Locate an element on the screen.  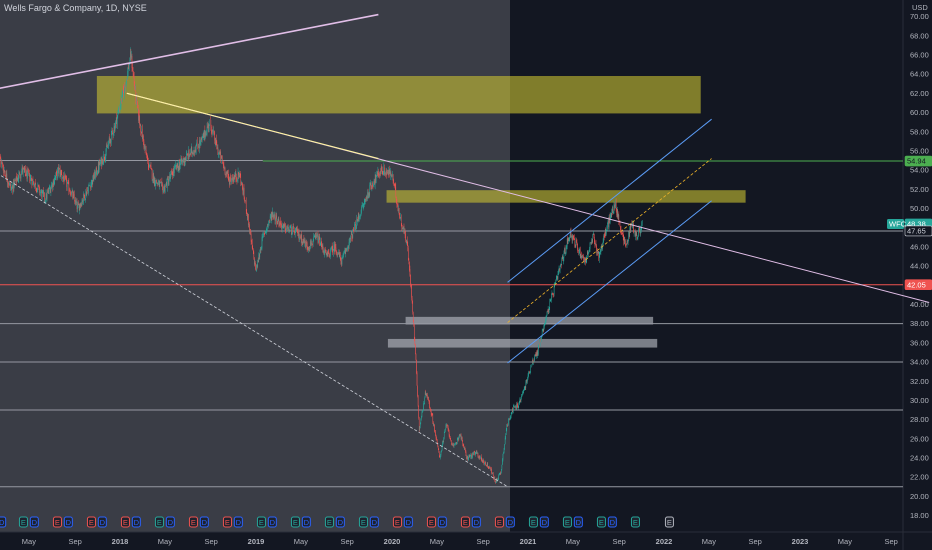
y-tick-label: 22.00 is located at coordinates (919, 477).